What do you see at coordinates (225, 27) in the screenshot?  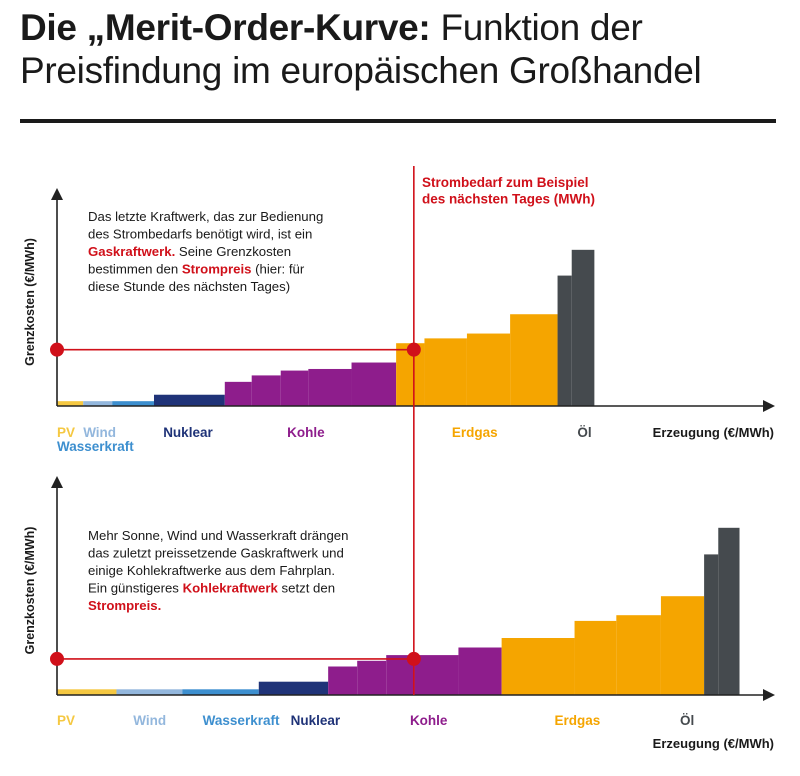 I see `title-bold: Die „Merit-Order-Kurve:` at bounding box center [225, 27].